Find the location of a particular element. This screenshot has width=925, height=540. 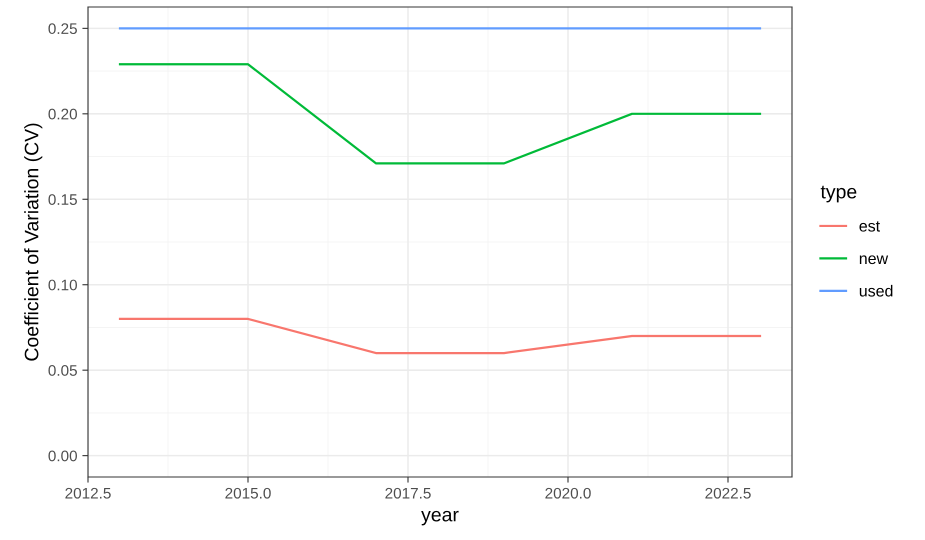

y-tick-label: 0.00 is located at coordinates (62, 456).